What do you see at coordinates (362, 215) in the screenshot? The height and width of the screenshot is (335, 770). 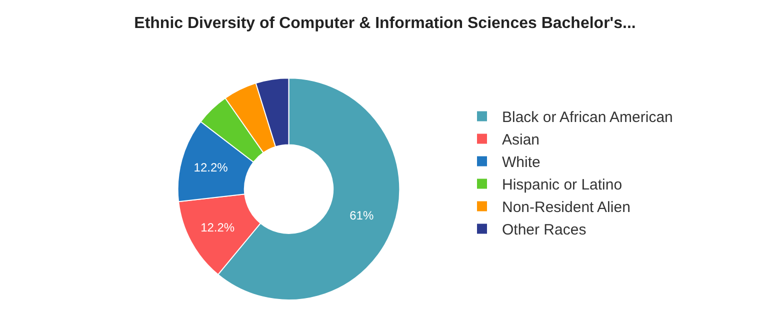 I see `data-label: 61%` at bounding box center [362, 215].